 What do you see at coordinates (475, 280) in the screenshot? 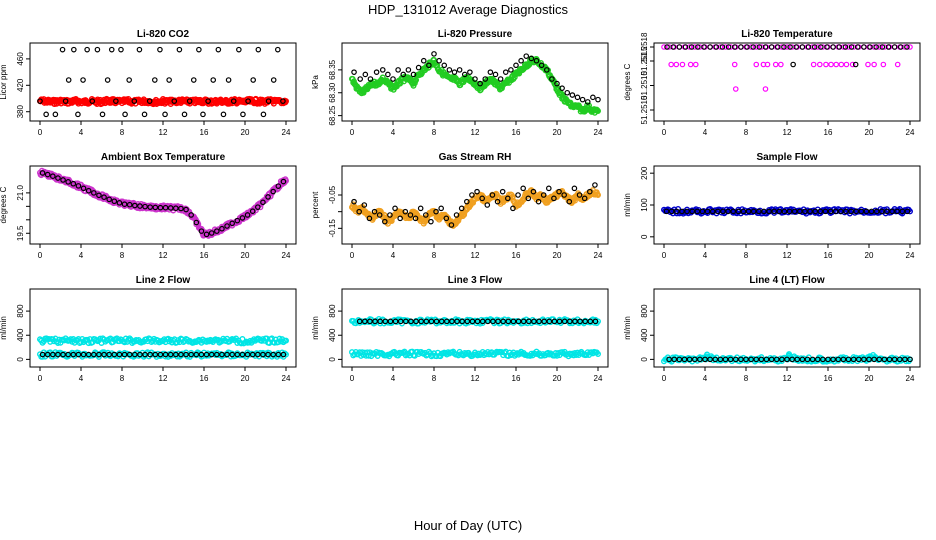
I see `panel-title: Line 3 Flow` at bounding box center [475, 280].